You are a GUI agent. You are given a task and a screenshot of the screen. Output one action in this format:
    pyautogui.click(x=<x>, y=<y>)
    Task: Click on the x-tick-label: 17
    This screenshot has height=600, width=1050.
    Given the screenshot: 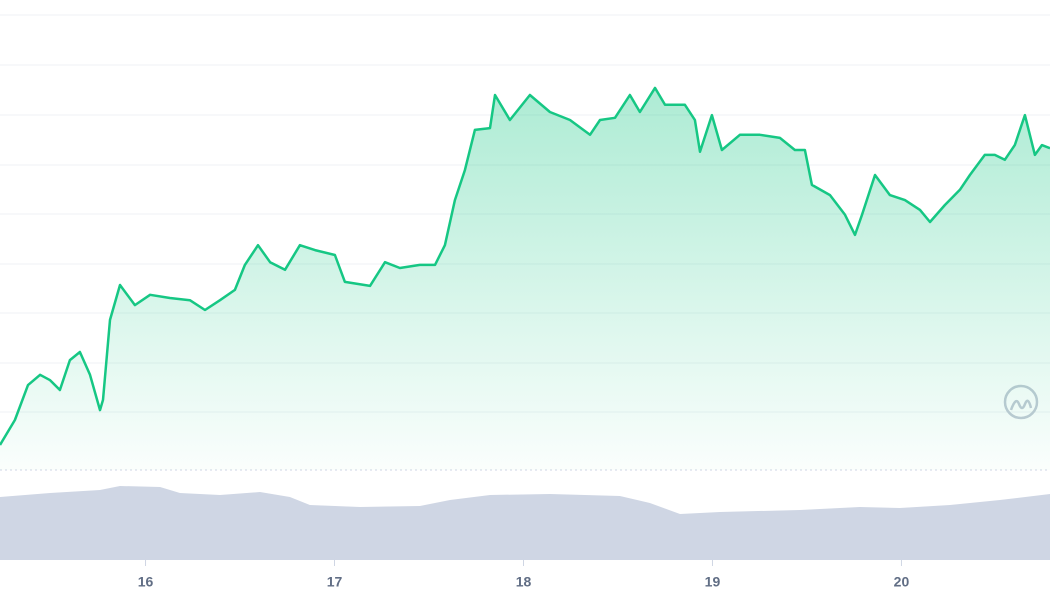 What is the action you would take?
    pyautogui.click(x=335, y=582)
    